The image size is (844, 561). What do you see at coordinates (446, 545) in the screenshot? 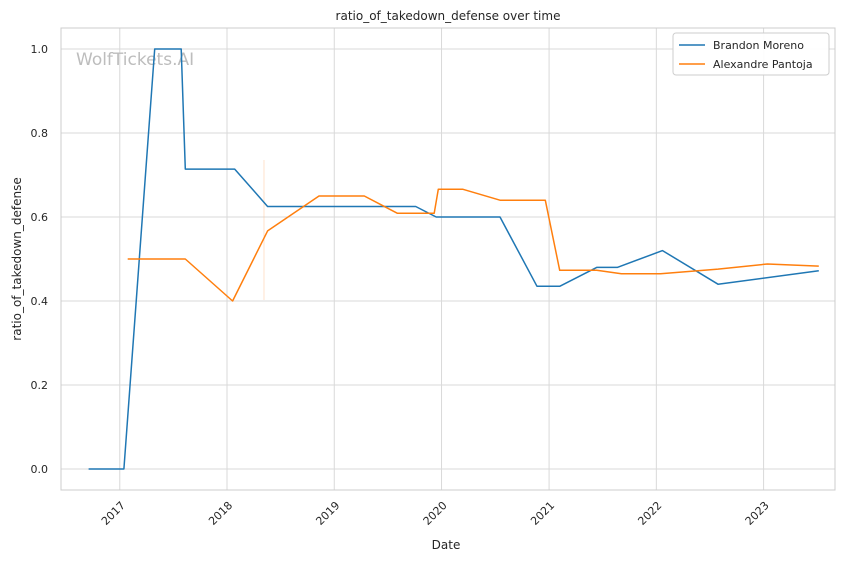
I see `x-axis-label: Date` at bounding box center [446, 545].